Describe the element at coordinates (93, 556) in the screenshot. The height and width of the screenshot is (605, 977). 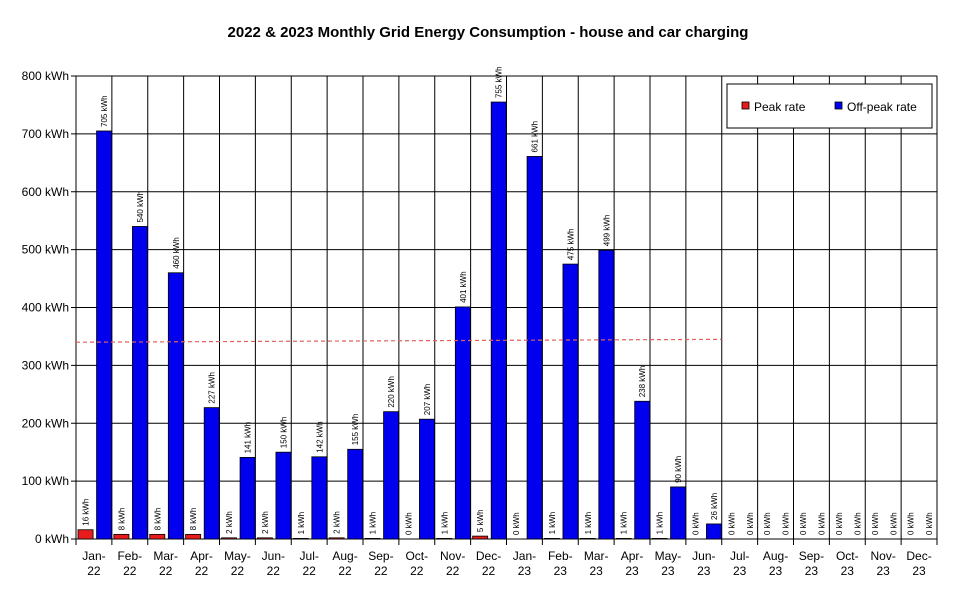
I see `x-tick-label: Jan-` at that location.